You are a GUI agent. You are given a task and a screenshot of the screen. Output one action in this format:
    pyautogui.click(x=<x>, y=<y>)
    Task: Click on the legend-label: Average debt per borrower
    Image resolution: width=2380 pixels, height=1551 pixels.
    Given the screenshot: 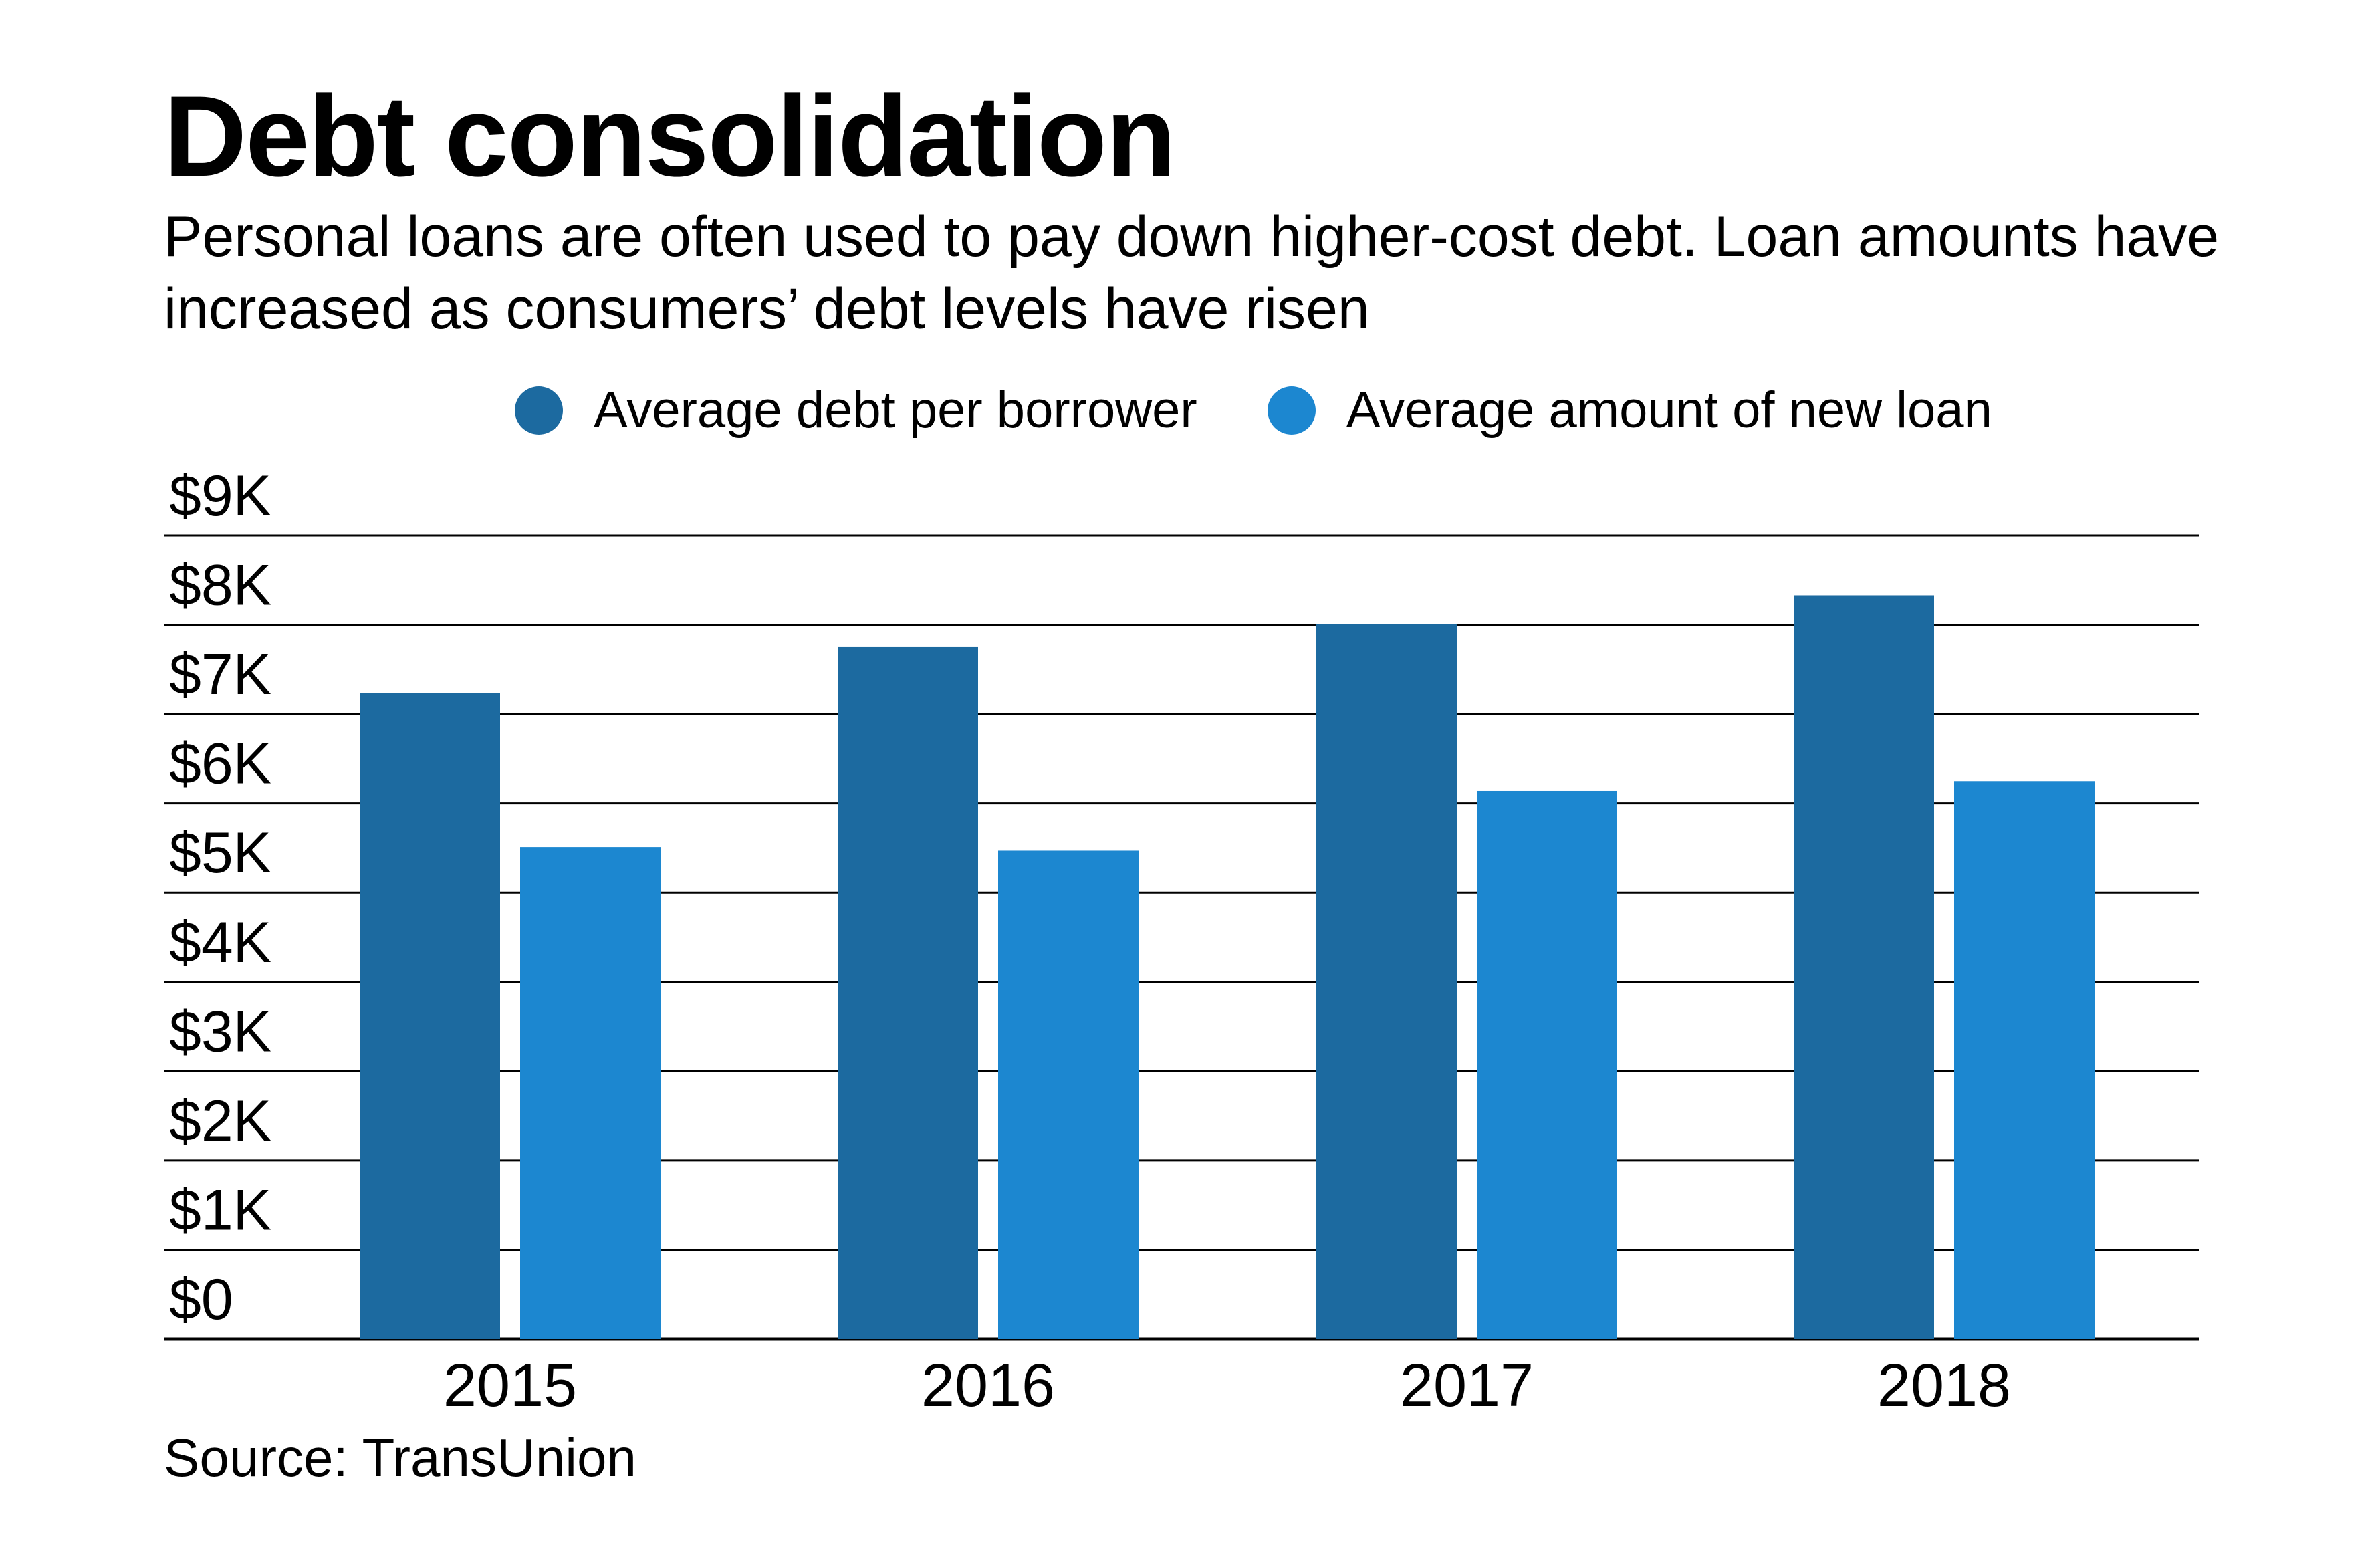 What is the action you would take?
    pyautogui.click(x=895, y=411)
    